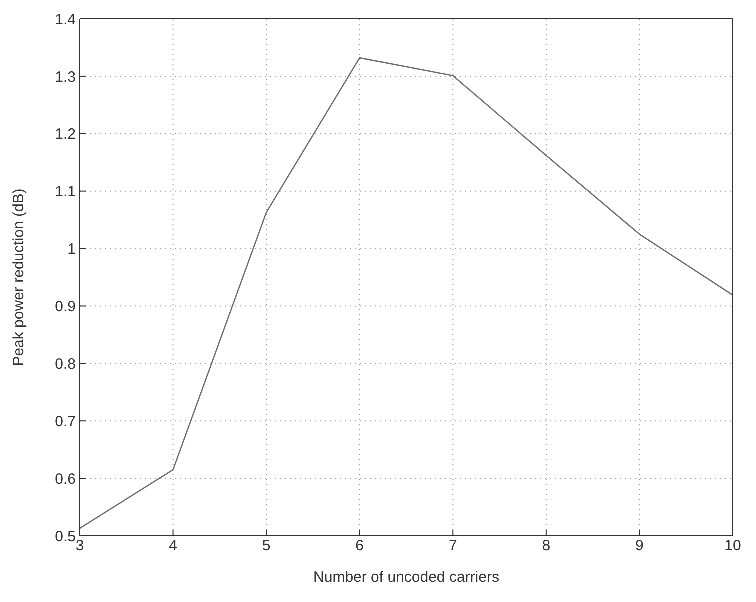 The width and height of the screenshot is (756, 602). Describe the element at coordinates (80, 546) in the screenshot. I see `x-tick-label: 3` at that location.